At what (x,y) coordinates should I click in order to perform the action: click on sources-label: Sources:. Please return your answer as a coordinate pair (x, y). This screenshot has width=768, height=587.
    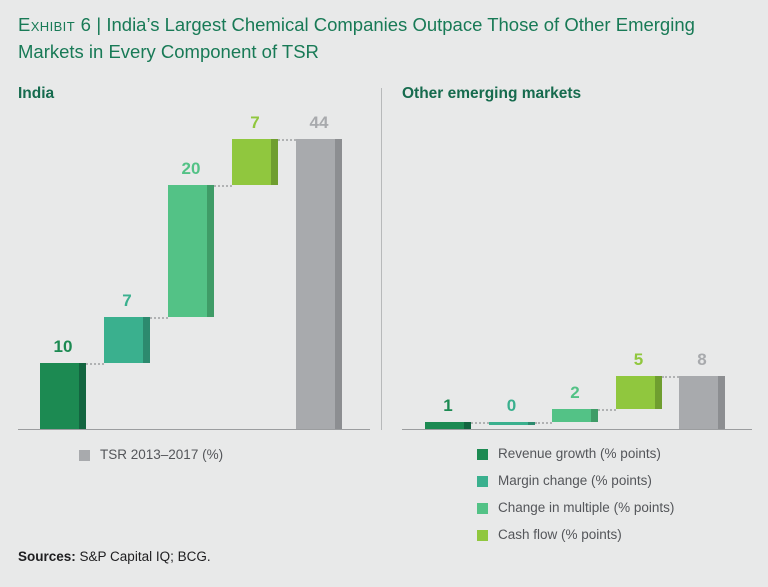
    Looking at the image, I should click on (47, 556).